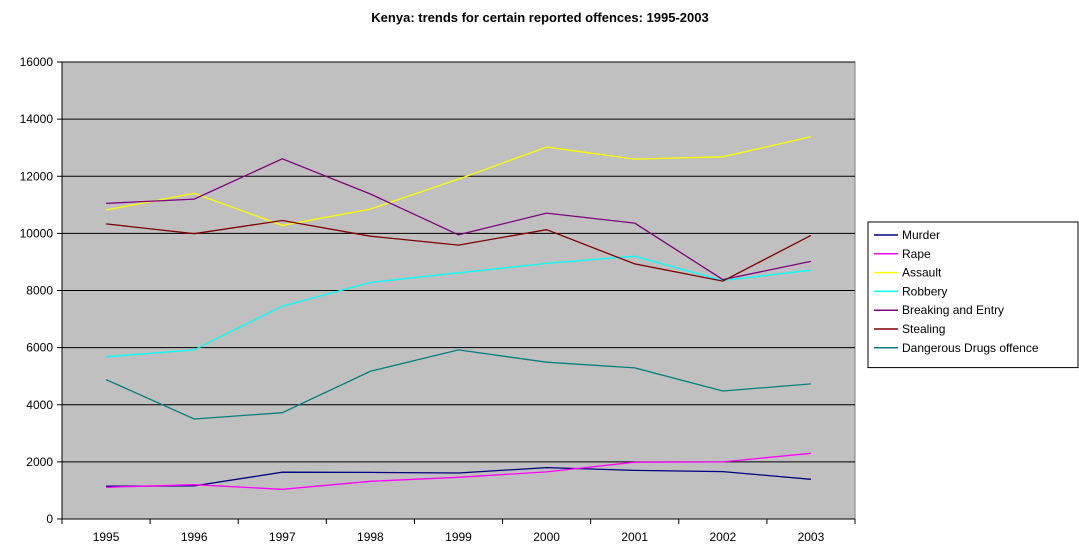  What do you see at coordinates (282, 537) in the screenshot?
I see `x-tick-label: 1997` at bounding box center [282, 537].